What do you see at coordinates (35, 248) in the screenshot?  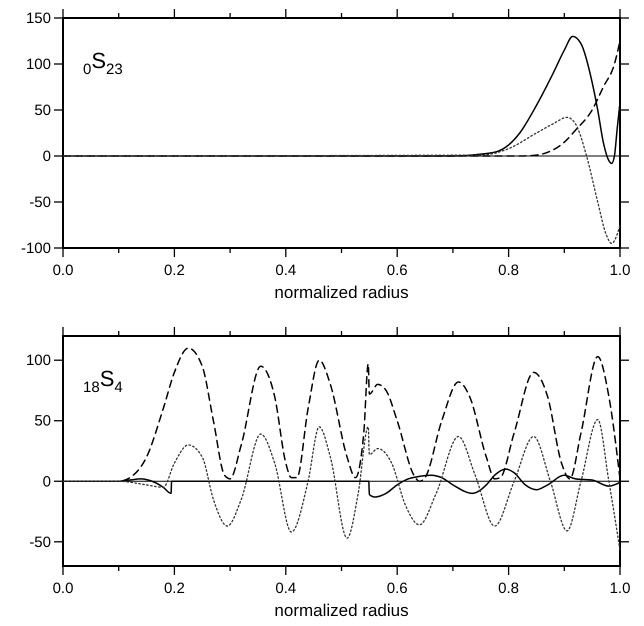 I see `y-tick-label: -100` at bounding box center [35, 248].